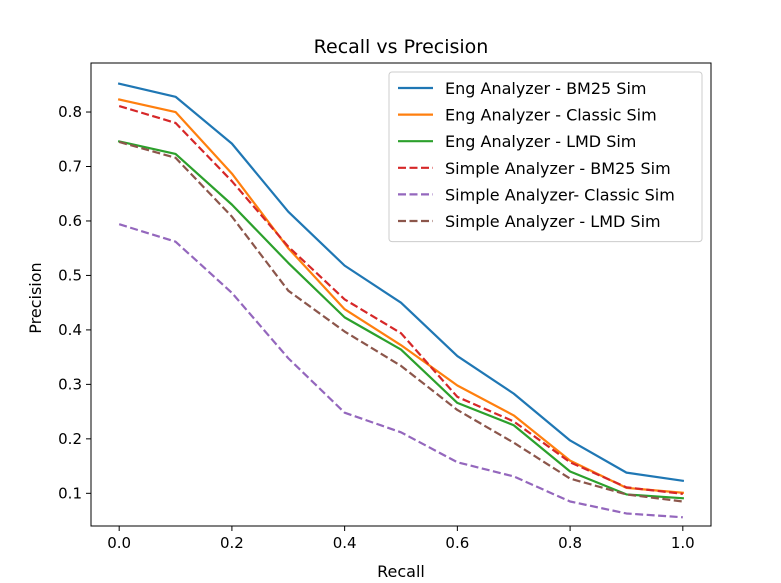 This screenshot has width=781, height=583. What do you see at coordinates (540, 141) in the screenshot?
I see `legend-label-3: Eng Analyzer - LMD Sim` at bounding box center [540, 141].